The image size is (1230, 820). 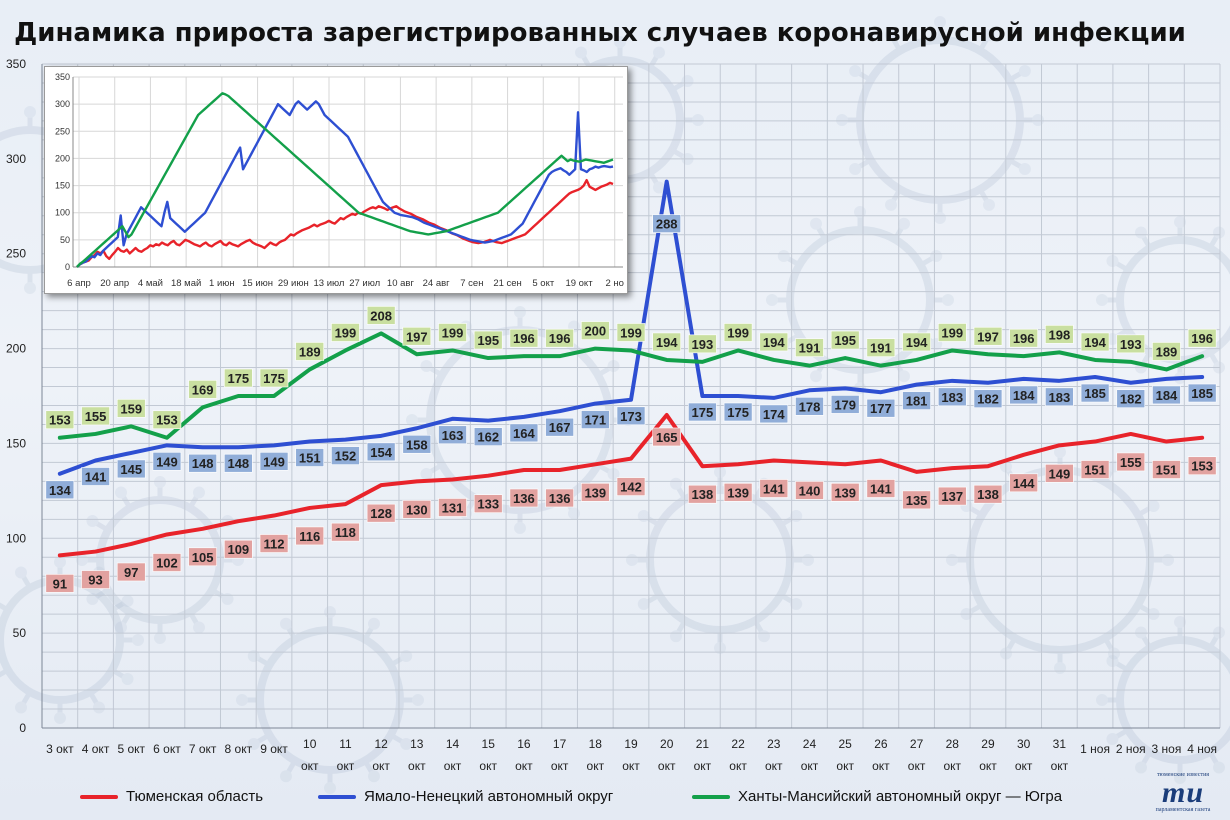 What do you see at coordinates (952, 496) in the screenshot?
I see `data-label: 137` at bounding box center [952, 496].